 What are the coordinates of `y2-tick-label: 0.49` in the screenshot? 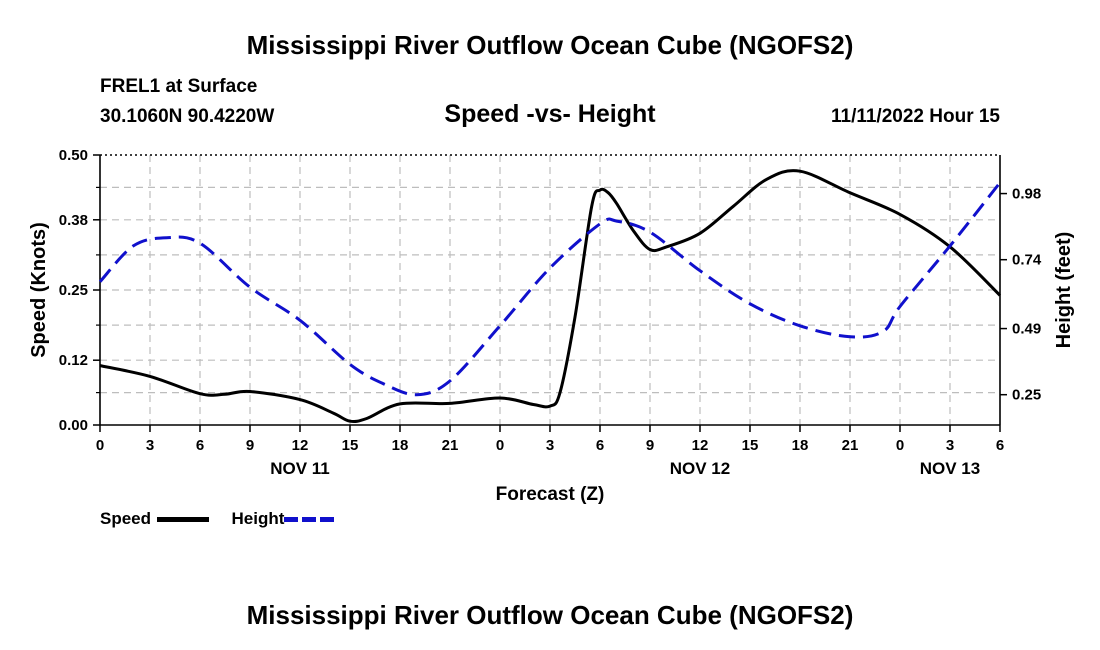 It's located at (1026, 329).